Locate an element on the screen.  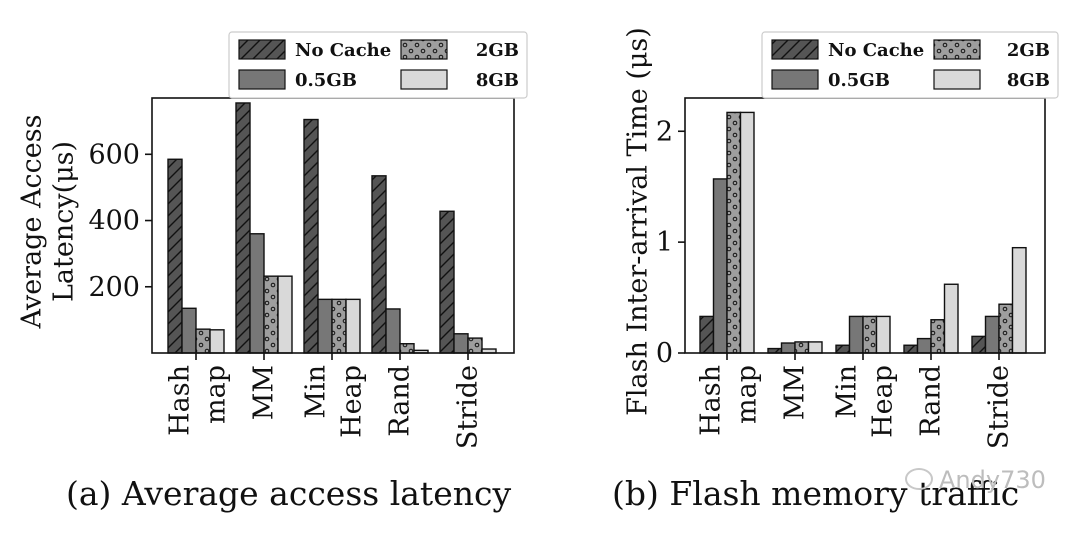
x-tick-label-a-map: map is located at coordinates (216, 394).